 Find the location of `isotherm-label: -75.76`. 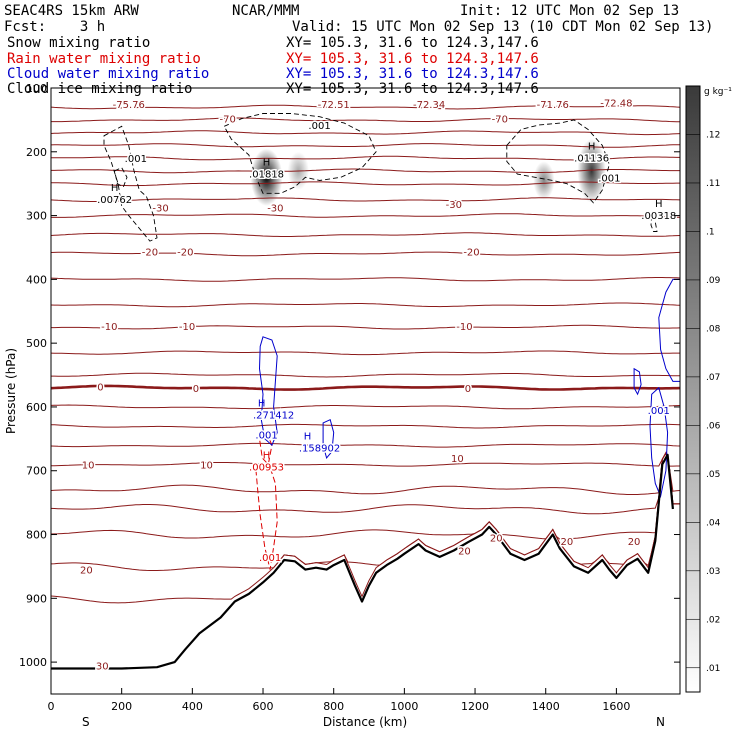

isotherm-label: -75.76 is located at coordinates (129, 105).